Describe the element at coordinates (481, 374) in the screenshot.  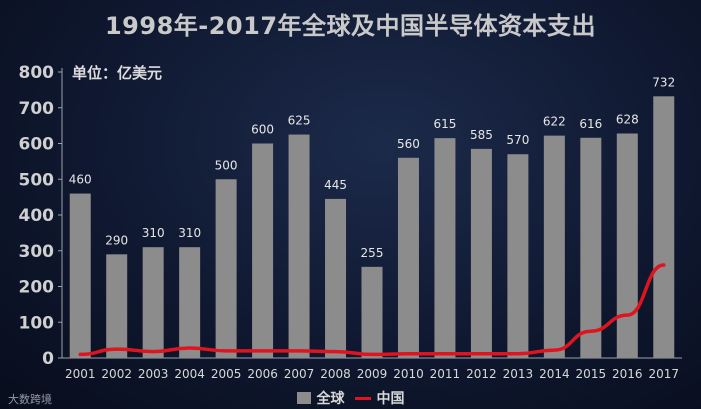
I see `x-tick-label: 2012` at that location.